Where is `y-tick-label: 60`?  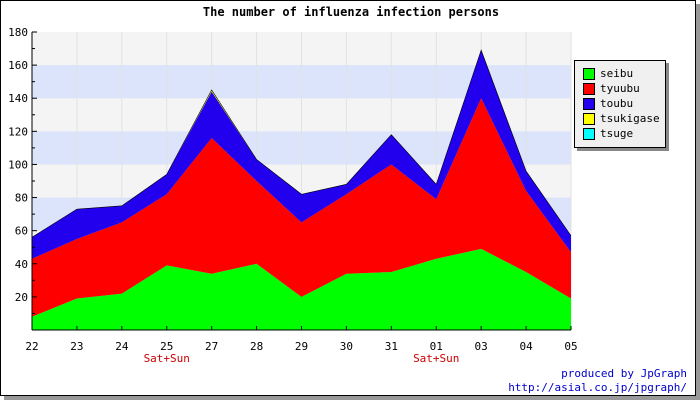
y-tick-label: 60 is located at coordinates (21, 231).